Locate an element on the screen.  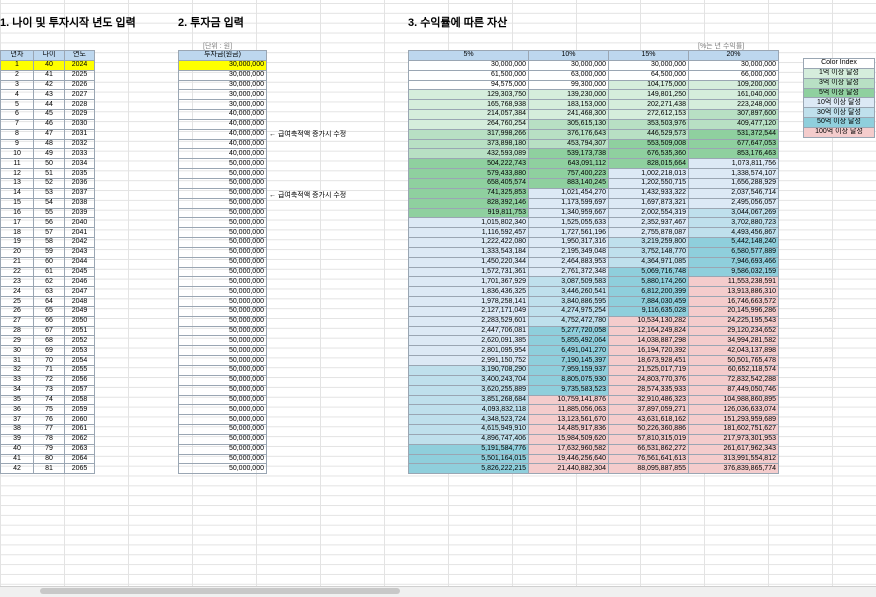
year-index-cell: 31 is located at coordinates (17, 360).